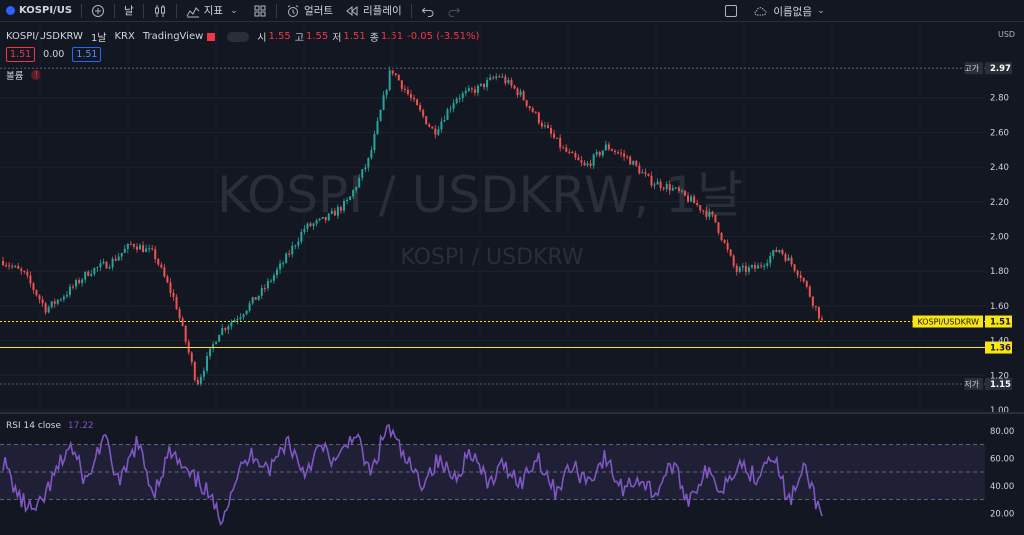 The height and width of the screenshot is (535, 1024). What do you see at coordinates (279, 36) in the screenshot?
I see `open-value: 1.55` at bounding box center [279, 36].